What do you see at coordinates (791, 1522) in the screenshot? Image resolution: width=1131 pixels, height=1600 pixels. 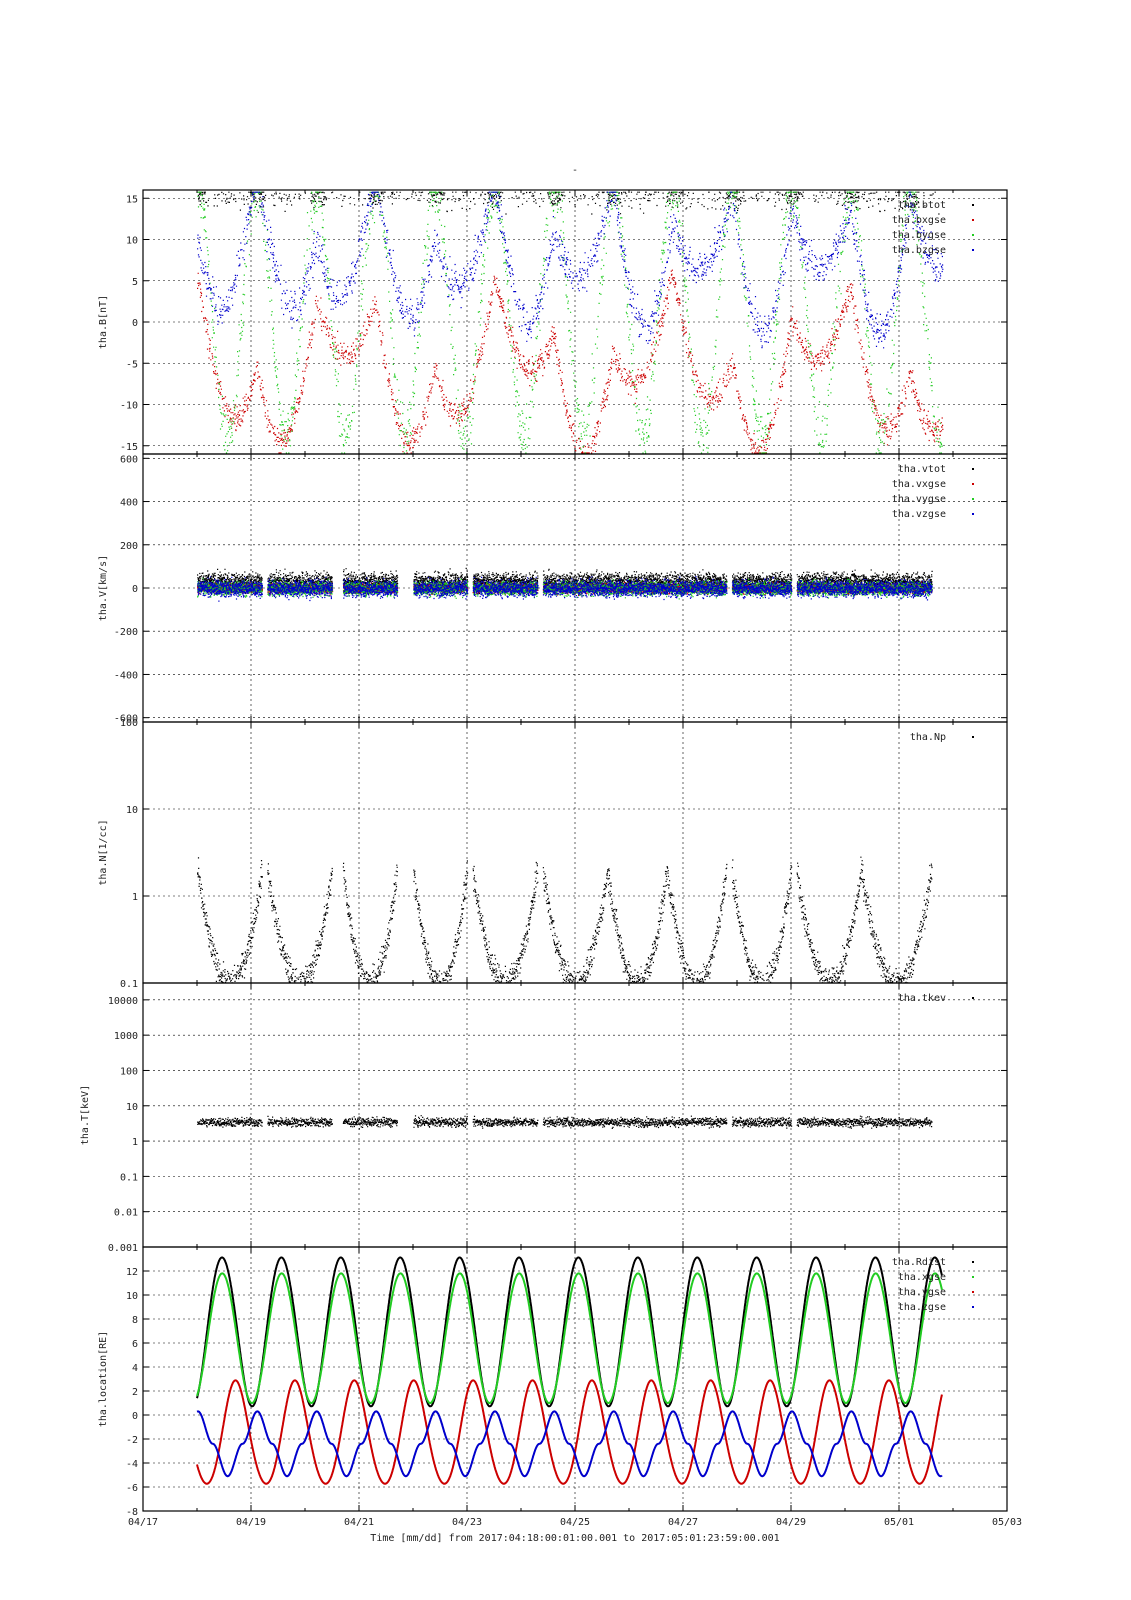 I see `x-tick-label: 04/29` at bounding box center [791, 1522].